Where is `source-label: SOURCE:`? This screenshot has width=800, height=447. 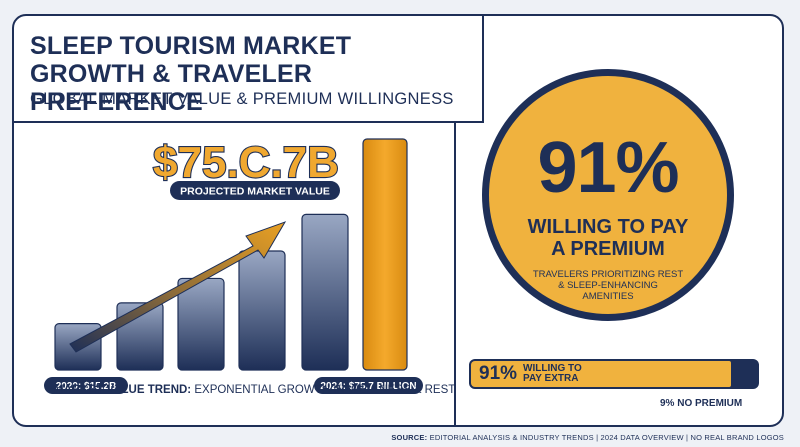 source-label: SOURCE: is located at coordinates (409, 437).